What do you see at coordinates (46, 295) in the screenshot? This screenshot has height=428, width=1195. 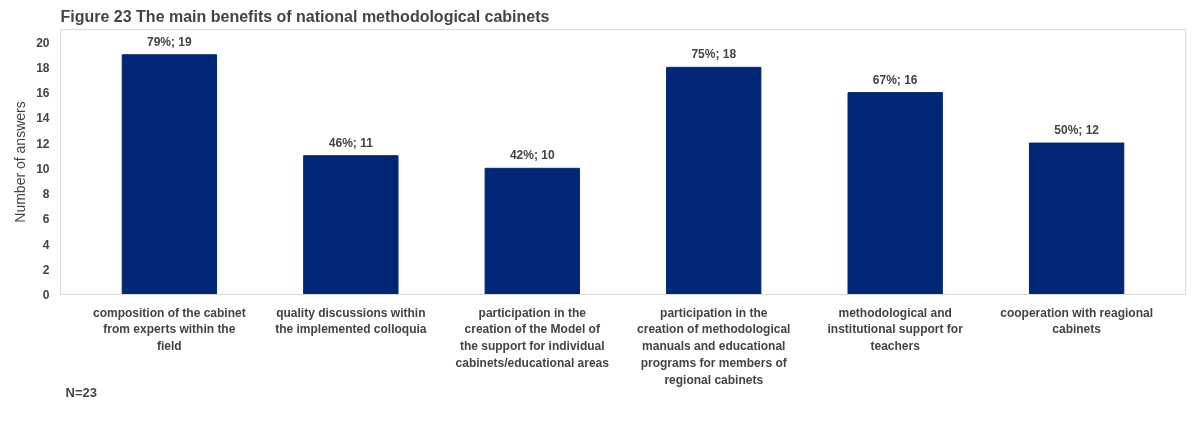 I see `y-tick-label: 0` at bounding box center [46, 295].